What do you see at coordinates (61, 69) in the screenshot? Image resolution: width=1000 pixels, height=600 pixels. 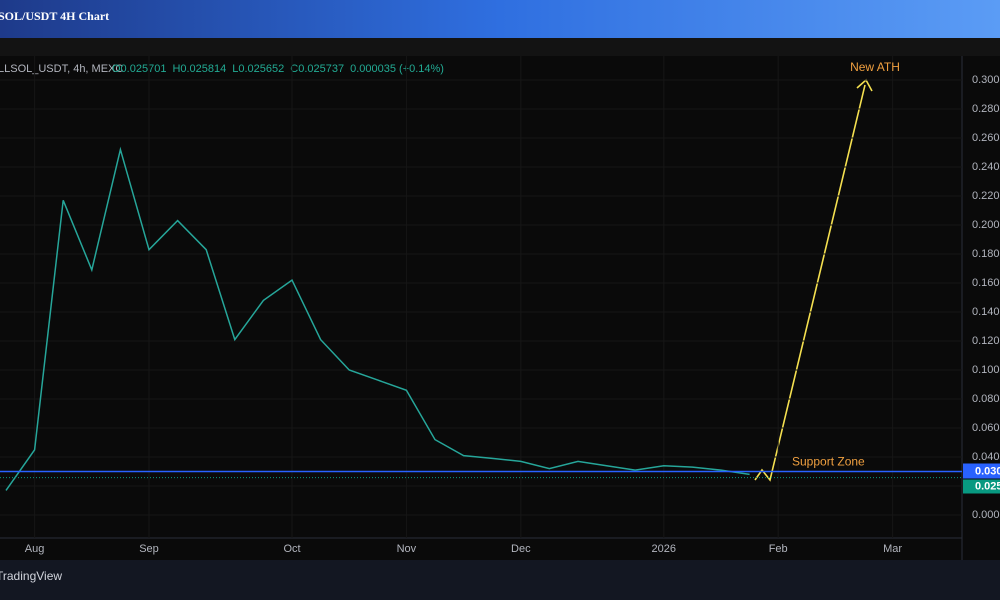 I see `legend-symbol: LLSOL_USDT, 4h, MEXC` at bounding box center [61, 69].